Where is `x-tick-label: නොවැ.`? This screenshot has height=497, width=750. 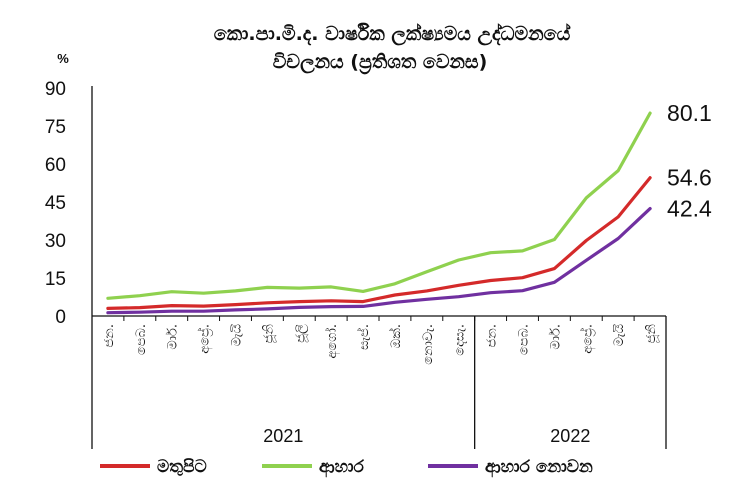 x-tick-label: නොවැ. is located at coordinates (428, 344).